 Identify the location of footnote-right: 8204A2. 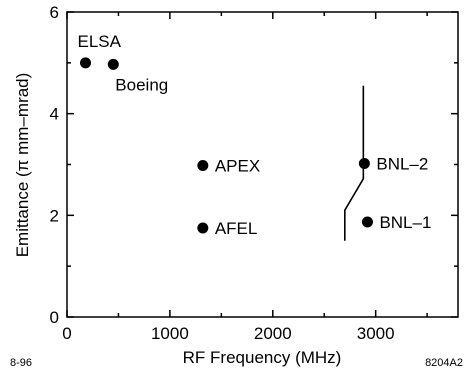
(444, 363).